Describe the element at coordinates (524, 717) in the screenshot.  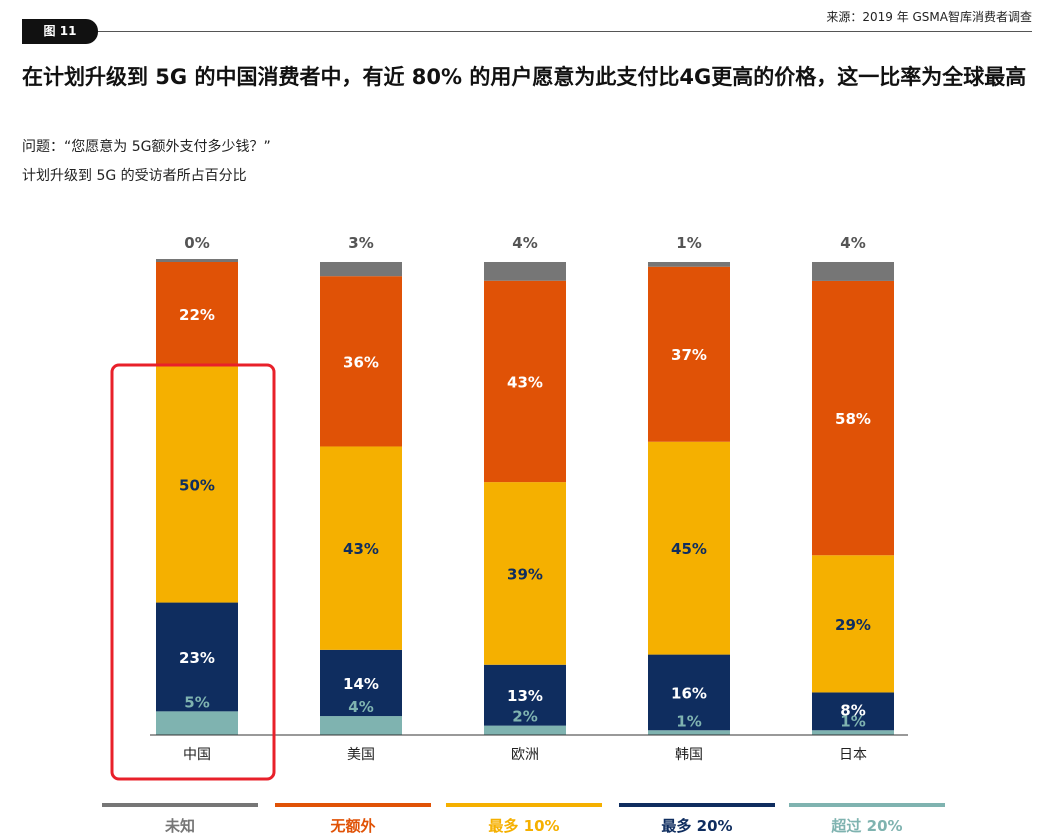
I see `segment-label-2-0: 2%` at that location.